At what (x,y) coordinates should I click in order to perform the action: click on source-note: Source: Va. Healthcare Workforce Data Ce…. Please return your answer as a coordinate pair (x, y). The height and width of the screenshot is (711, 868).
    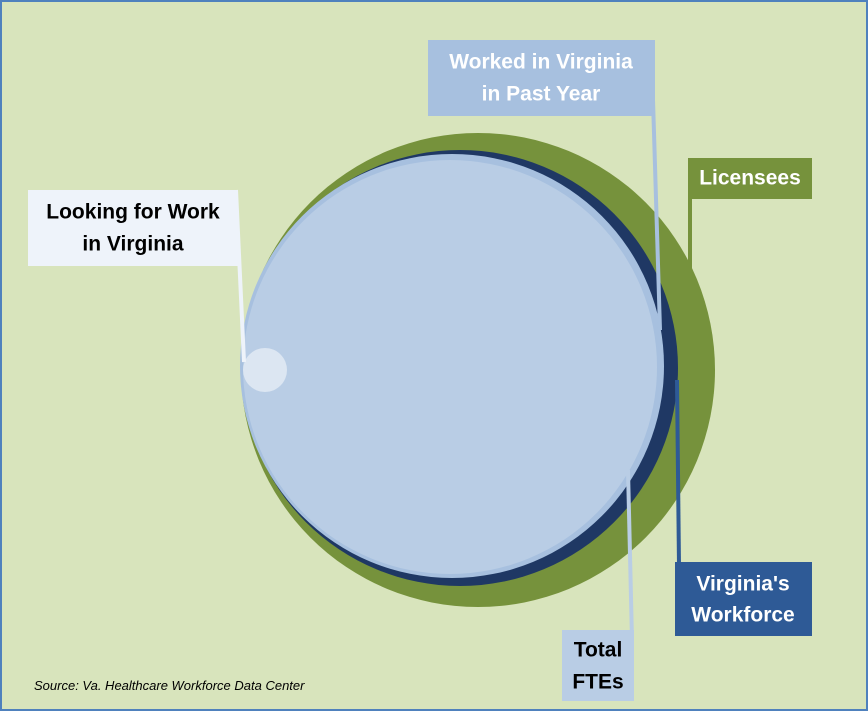
    Looking at the image, I should click on (169, 685).